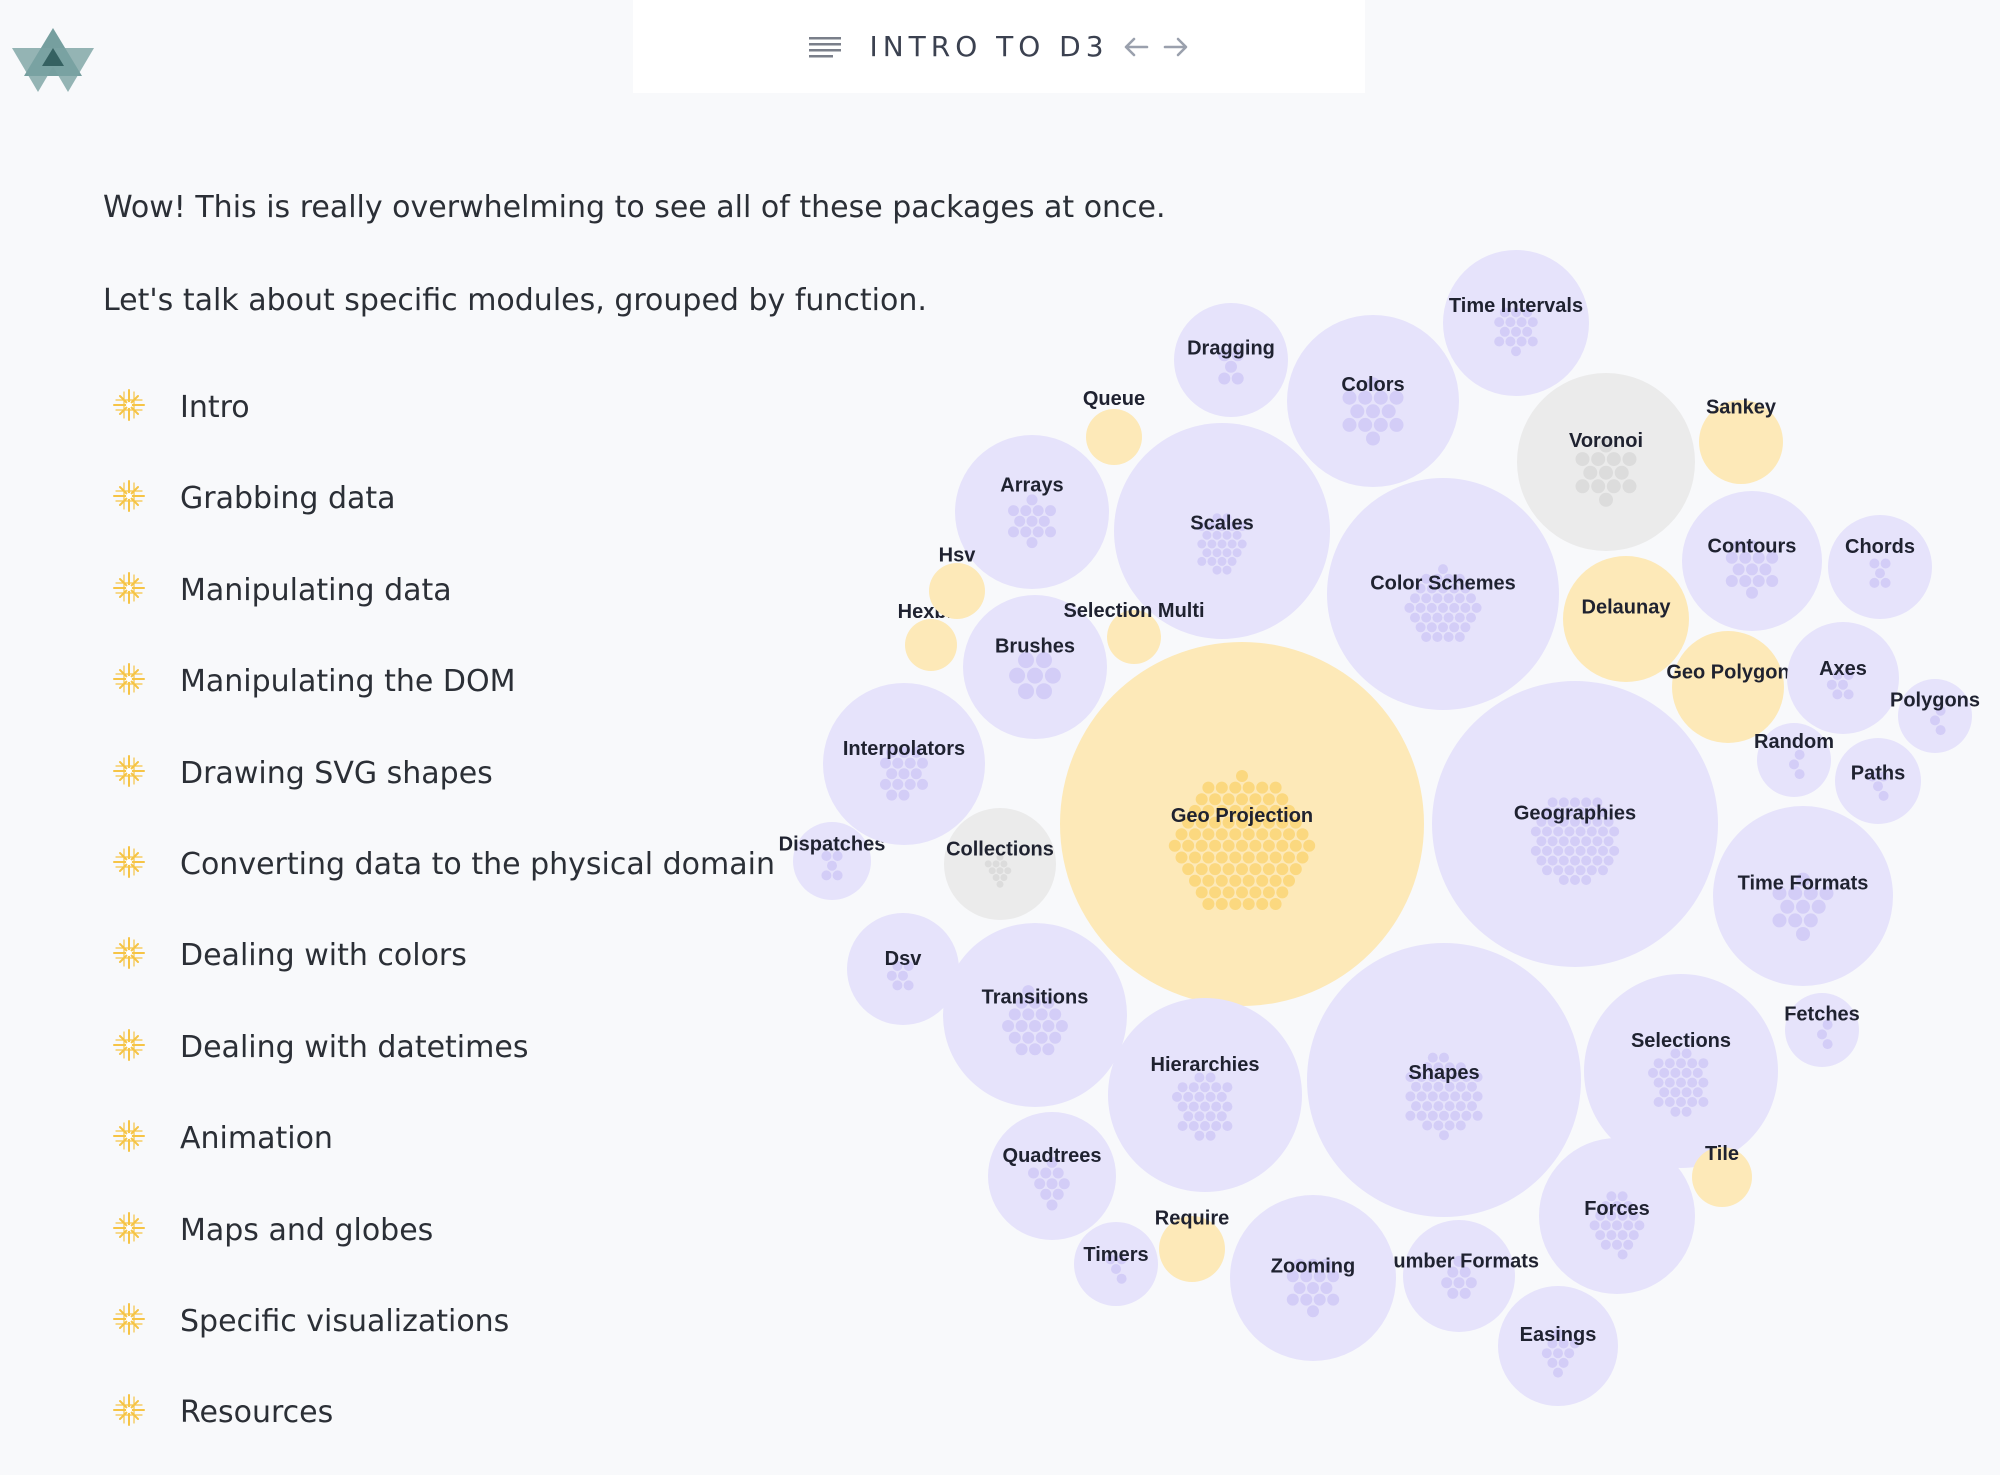  What do you see at coordinates (288, 499) in the screenshot?
I see `toc-item-label: Grabbing data` at bounding box center [288, 499].